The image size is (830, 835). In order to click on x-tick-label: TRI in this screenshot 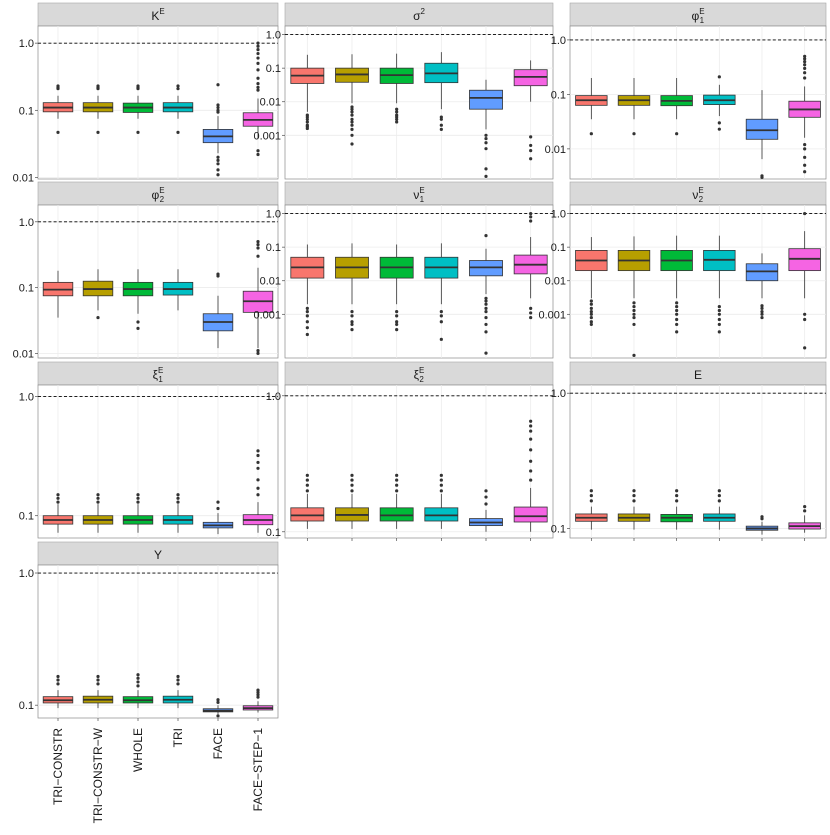, I will do `click(178, 737)`.